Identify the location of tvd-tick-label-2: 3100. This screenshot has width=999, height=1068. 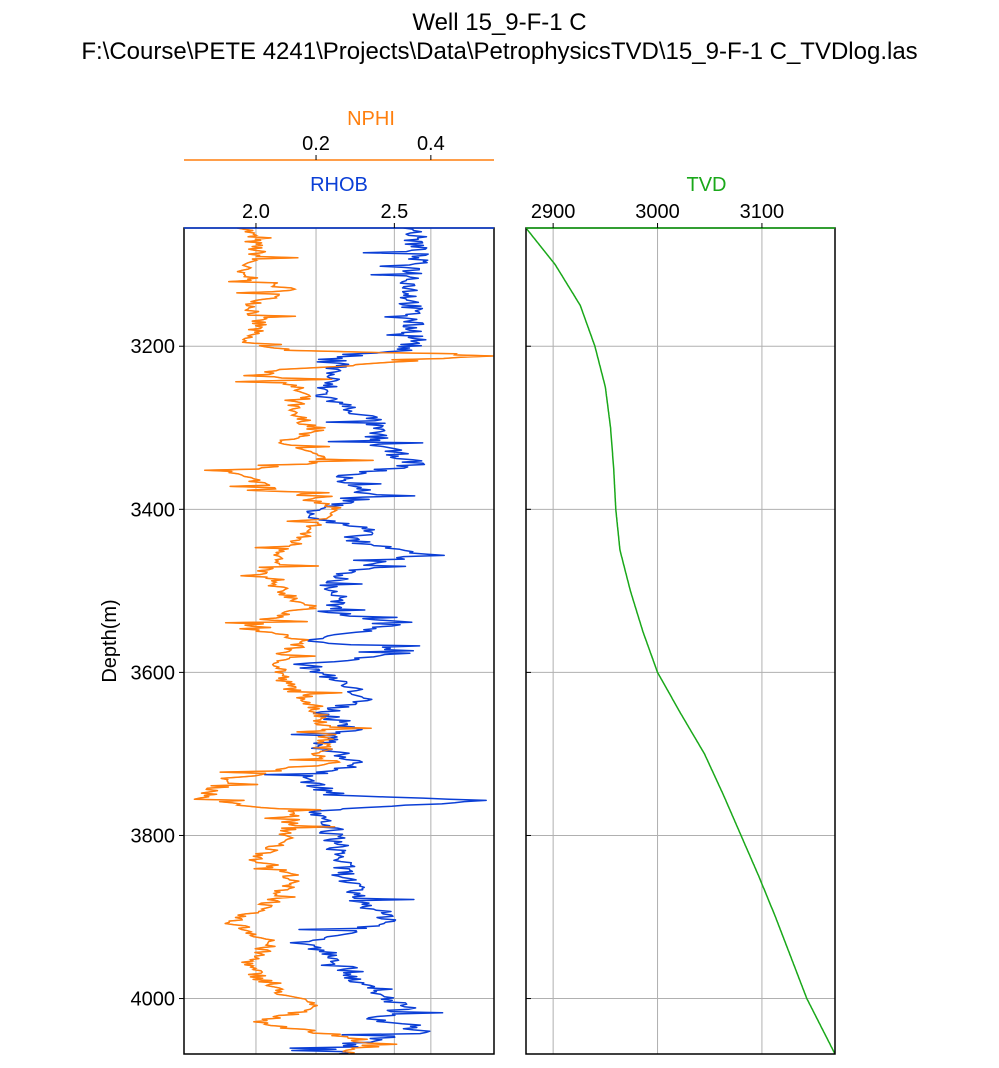
(762, 212).